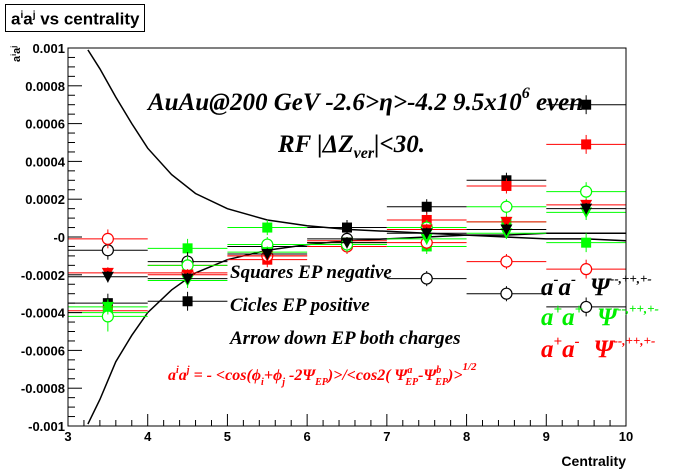 The height and width of the screenshot is (472, 696). What do you see at coordinates (45, 161) in the screenshot?
I see `y-tick-label: 0.0004` at bounding box center [45, 161].